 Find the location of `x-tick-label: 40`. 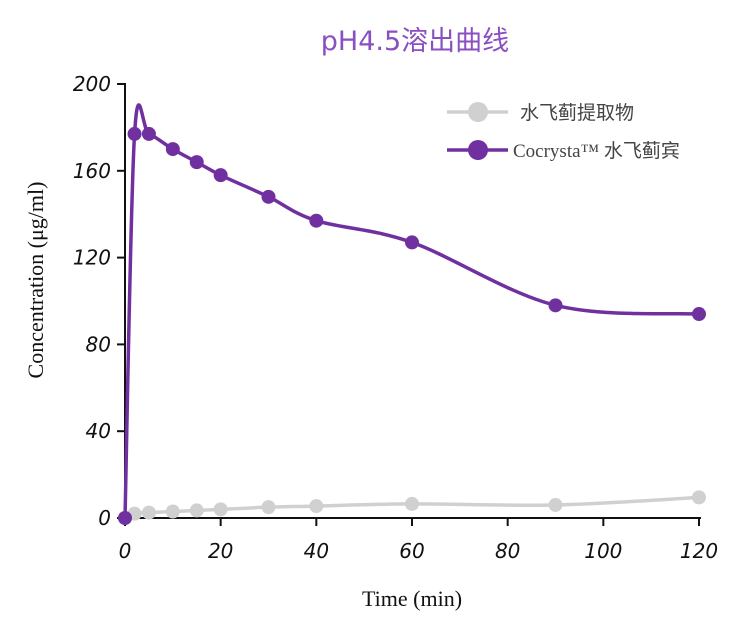

x-tick-label: 40 is located at coordinates (316, 551).